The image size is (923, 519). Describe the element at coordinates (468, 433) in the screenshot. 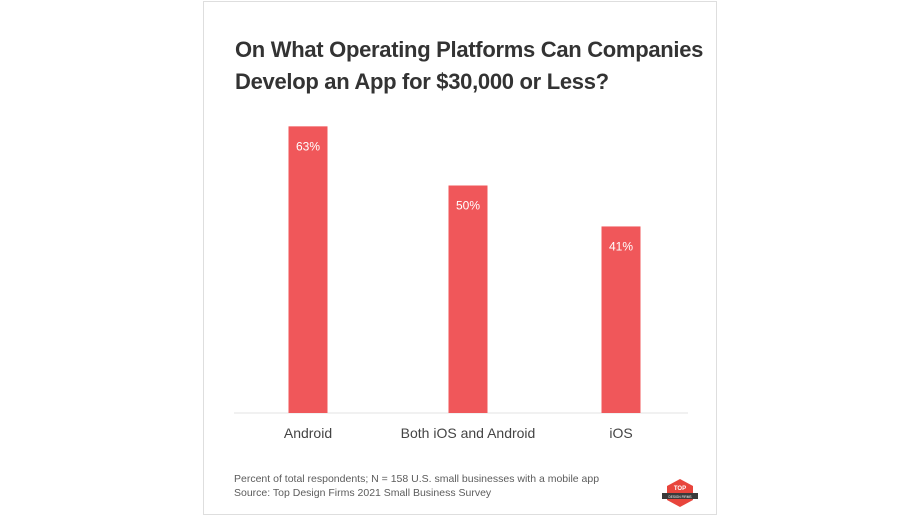

I see `category-label: Both iOS and Android` at that location.